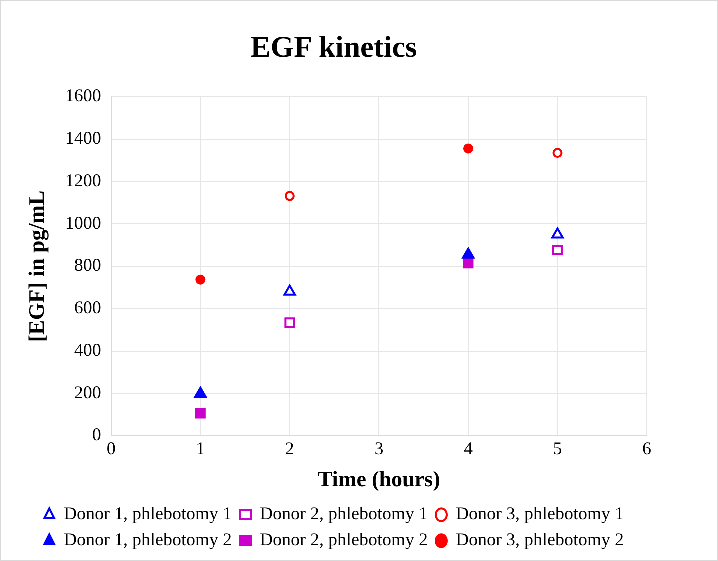 Image resolution: width=718 pixels, height=561 pixels. What do you see at coordinates (148, 540) in the screenshot?
I see `legend-label: Donor 1, phlebotomy 2` at bounding box center [148, 540].